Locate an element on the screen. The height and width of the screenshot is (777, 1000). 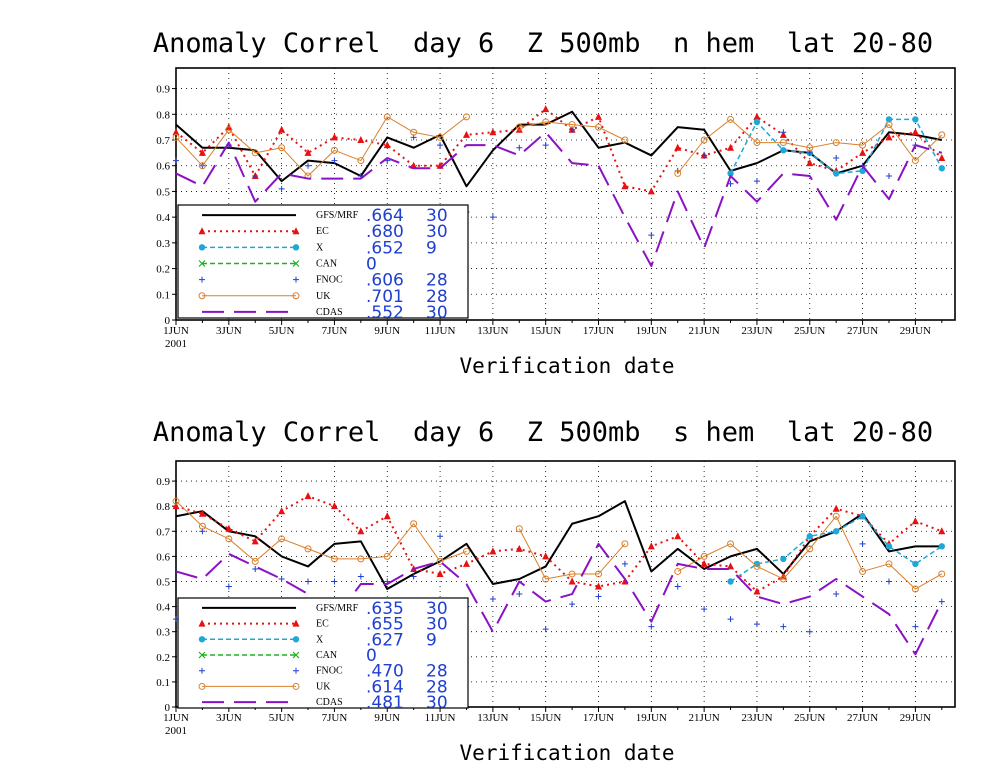
x-tick-label: 1JUN is located at coordinates (176, 718).